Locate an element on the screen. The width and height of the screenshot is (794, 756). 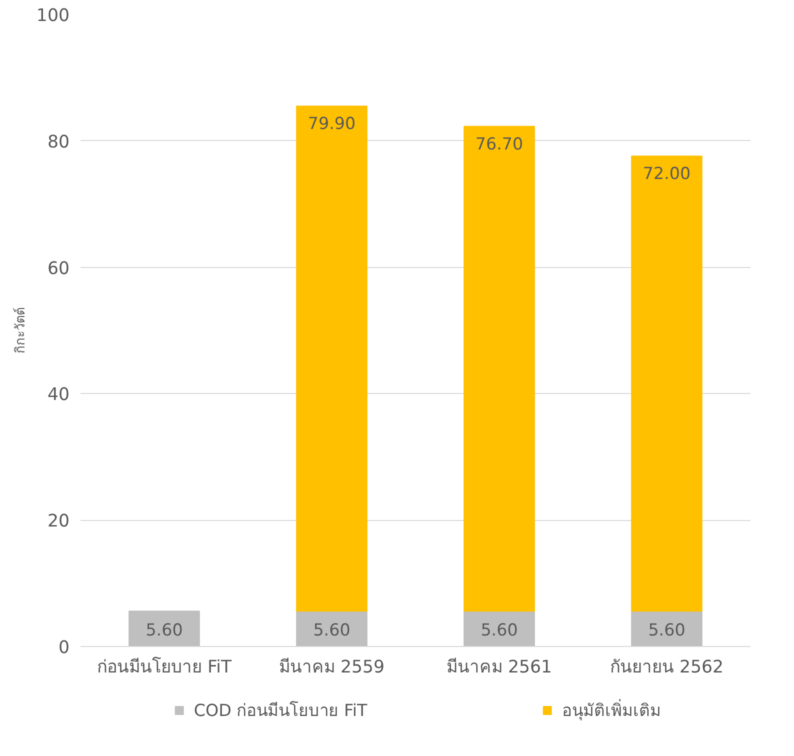
y-tick-label: 100 is located at coordinates (53, 16).